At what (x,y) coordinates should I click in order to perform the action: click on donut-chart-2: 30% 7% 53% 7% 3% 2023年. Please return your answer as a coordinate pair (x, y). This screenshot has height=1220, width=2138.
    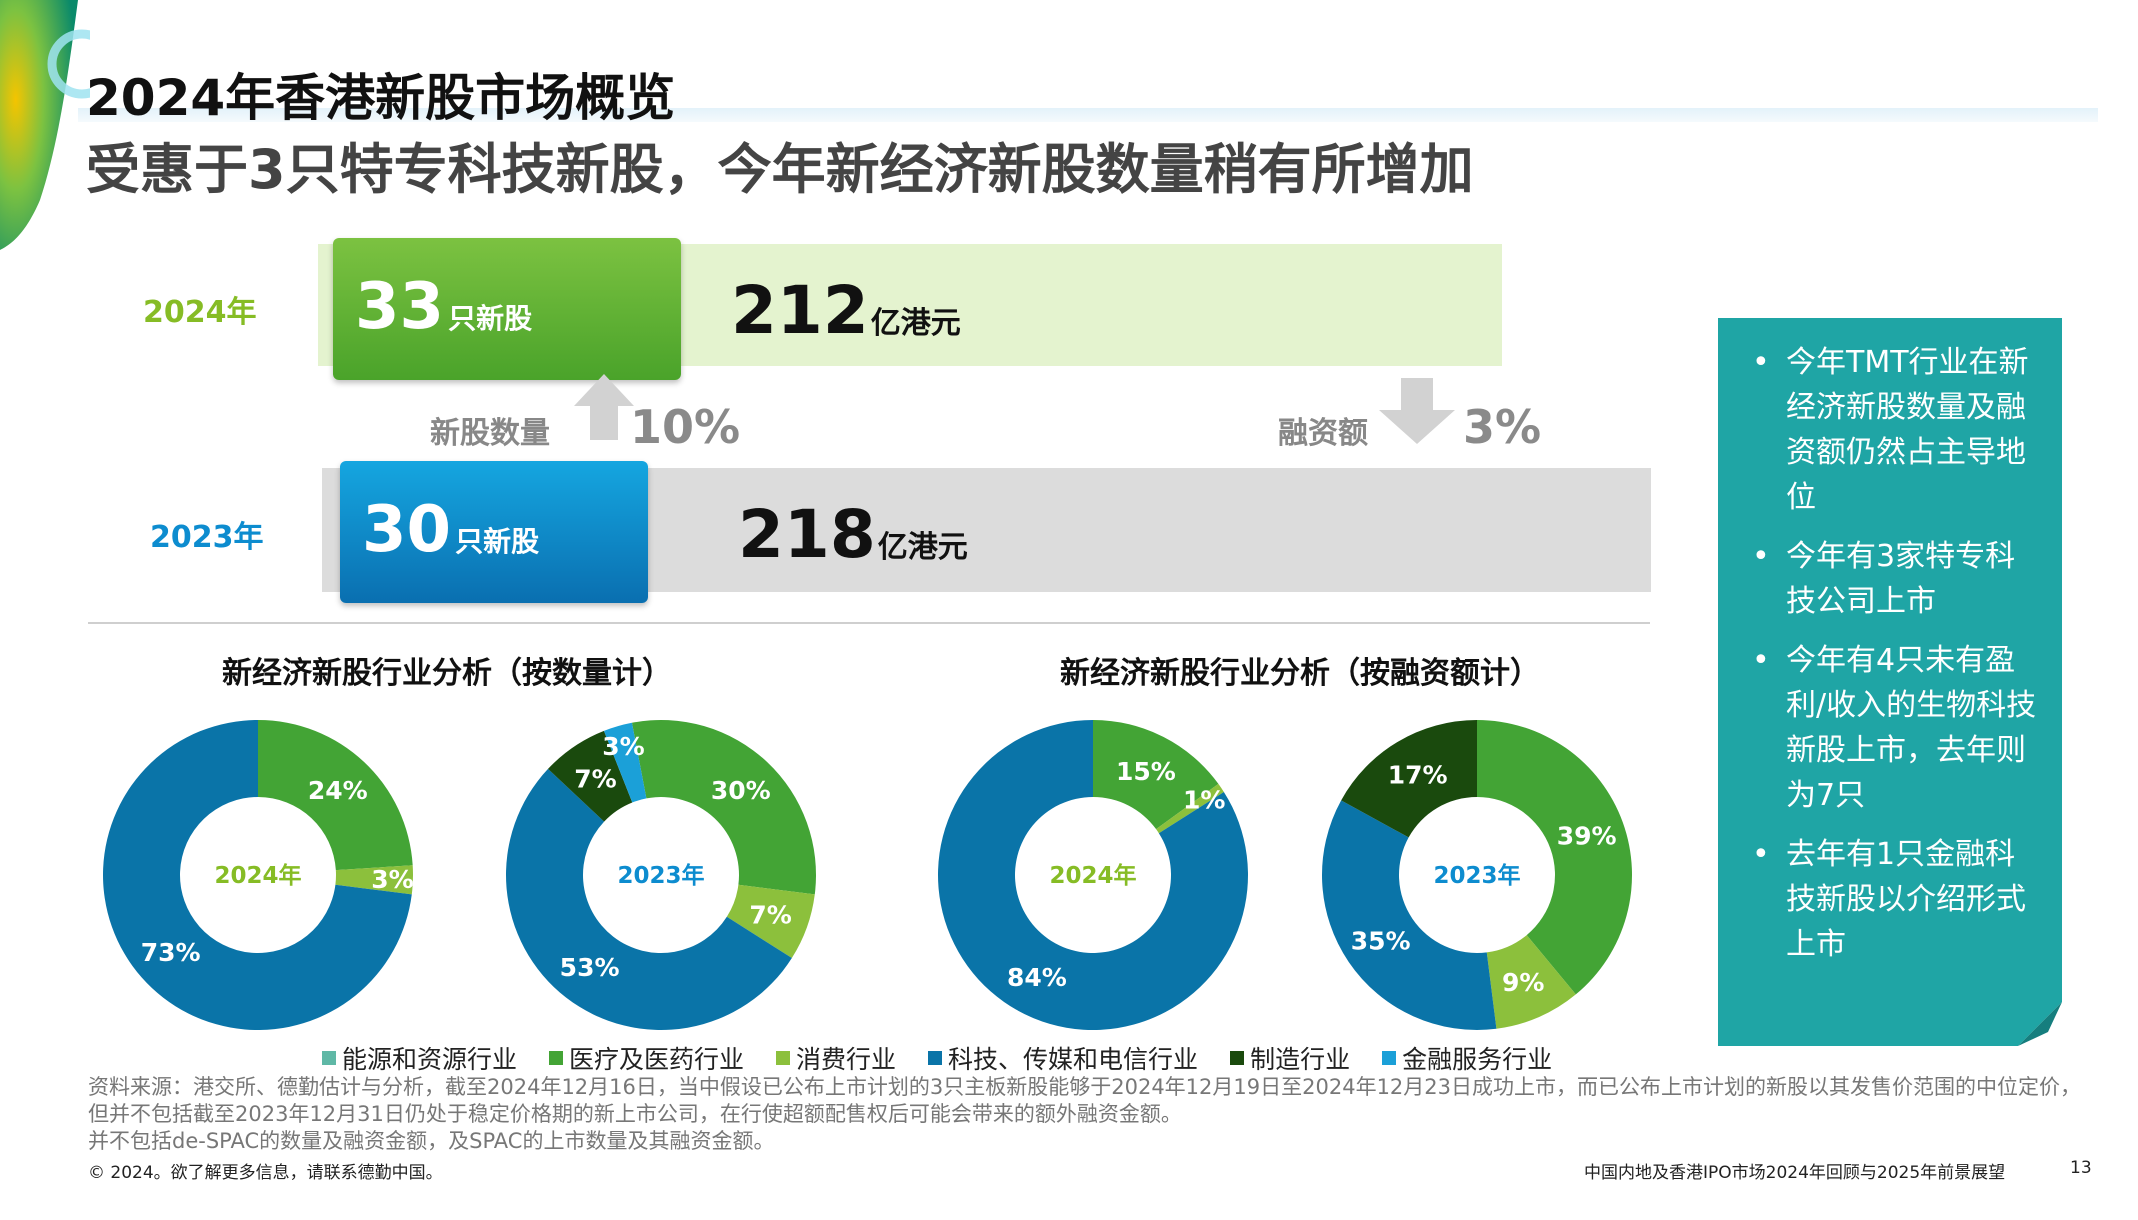
    Looking at the image, I should click on (661, 875).